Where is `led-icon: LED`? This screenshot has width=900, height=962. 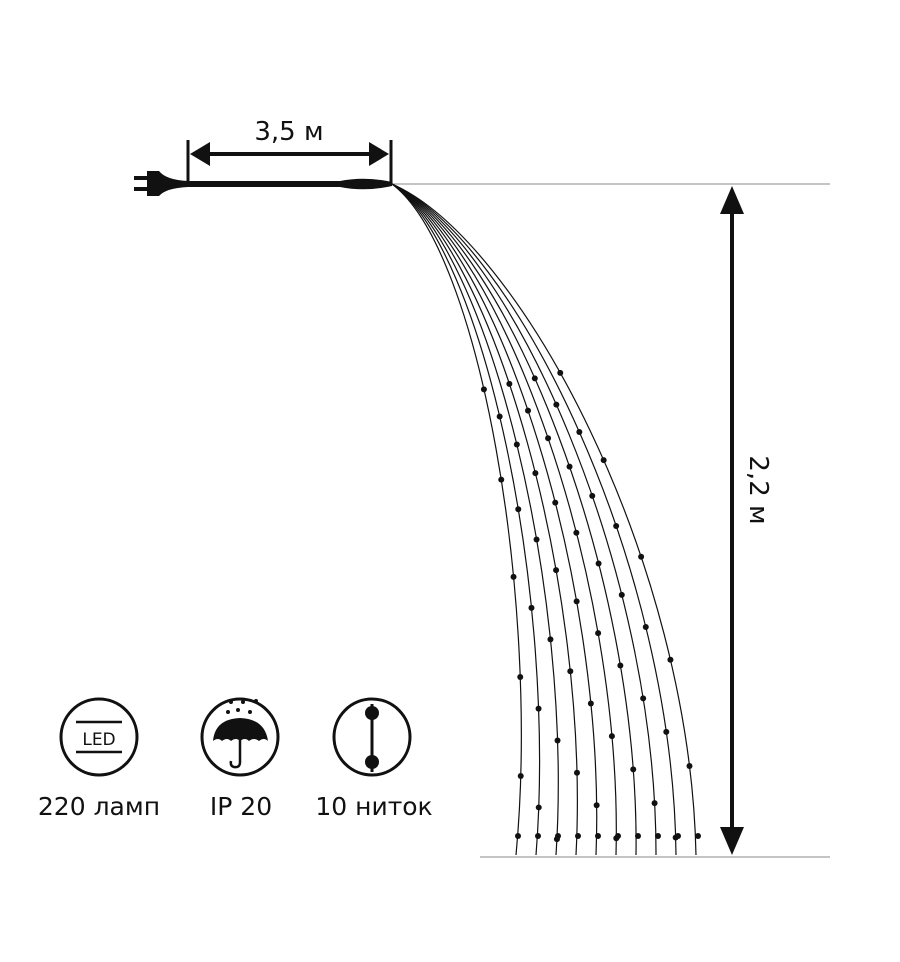
led-icon: LED is located at coordinates (99, 737).